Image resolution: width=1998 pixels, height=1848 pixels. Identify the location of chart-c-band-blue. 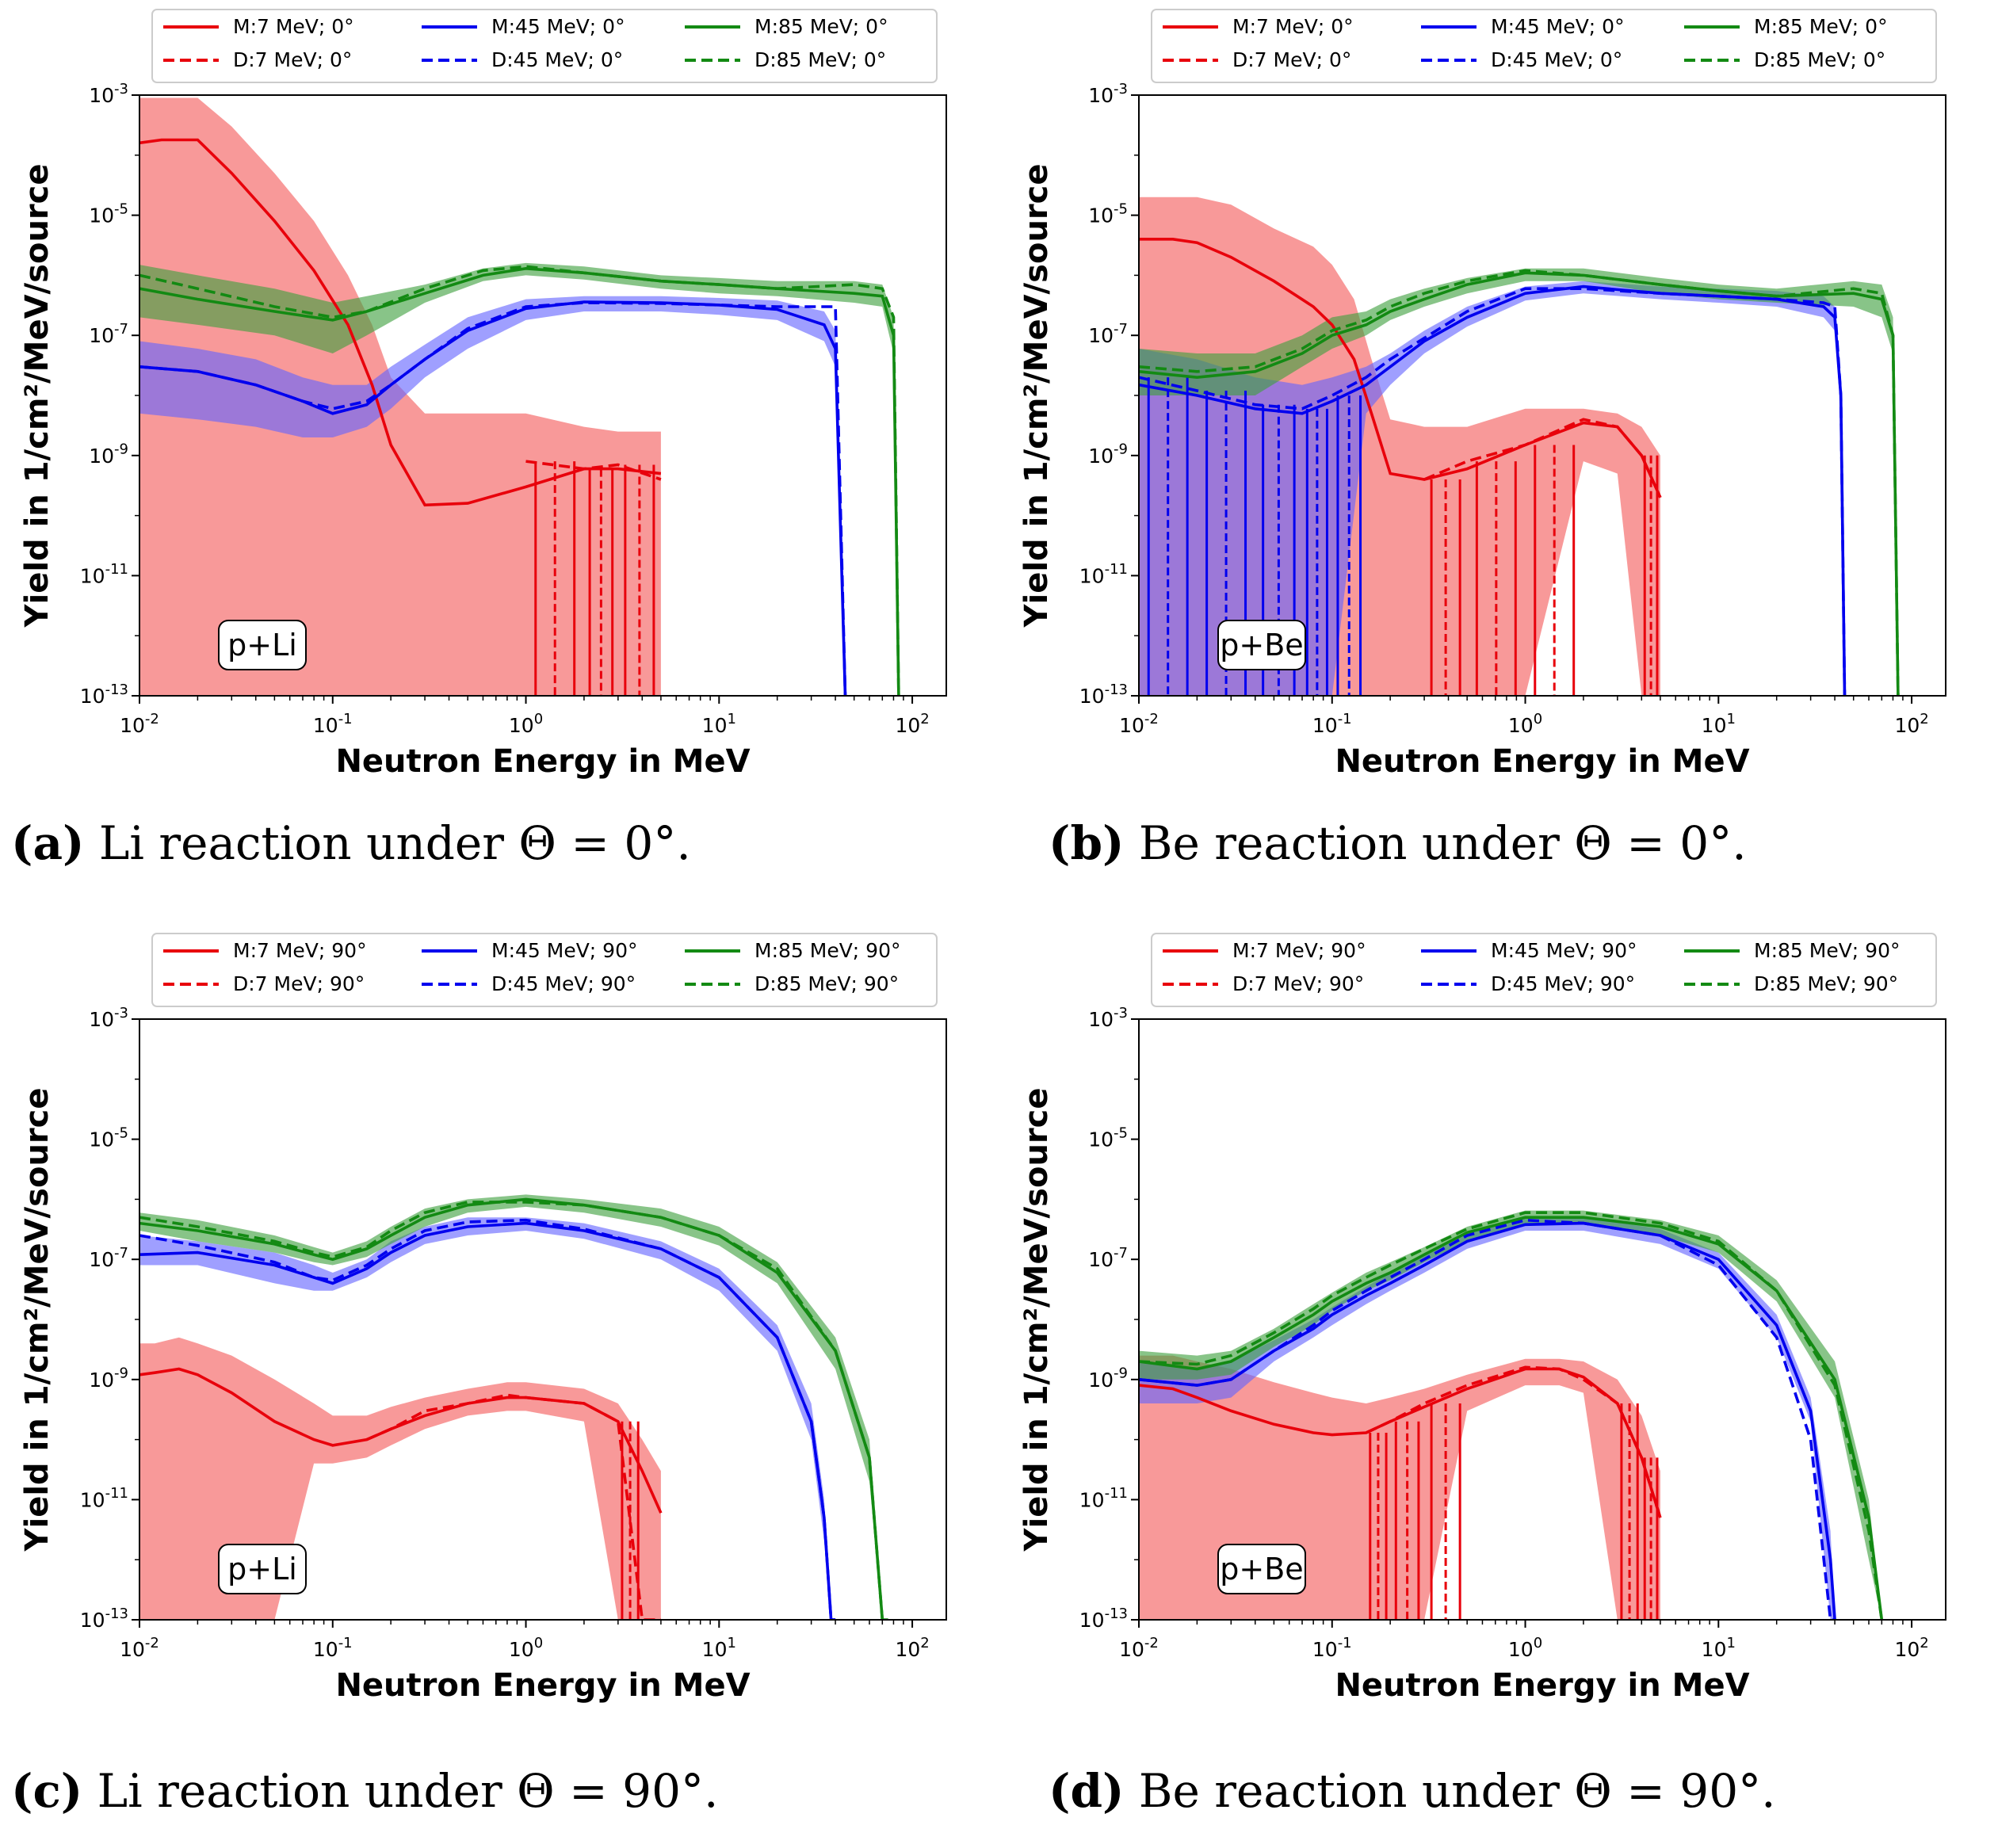
(488, 1418).